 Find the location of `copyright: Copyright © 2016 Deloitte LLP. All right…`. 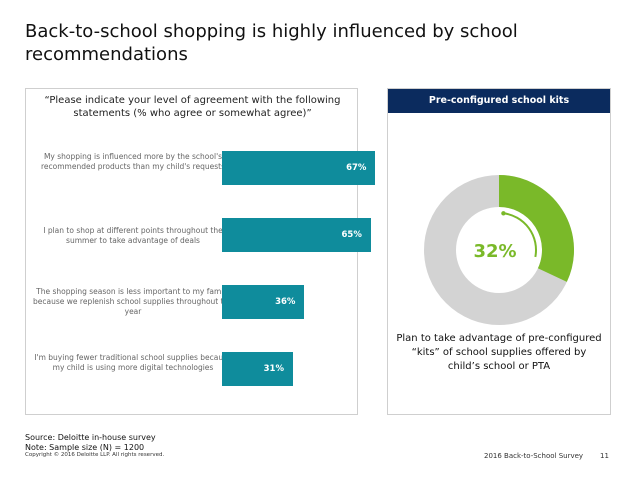

copyright: Copyright © 2016 Deloitte LLP. All right… is located at coordinates (95, 455).